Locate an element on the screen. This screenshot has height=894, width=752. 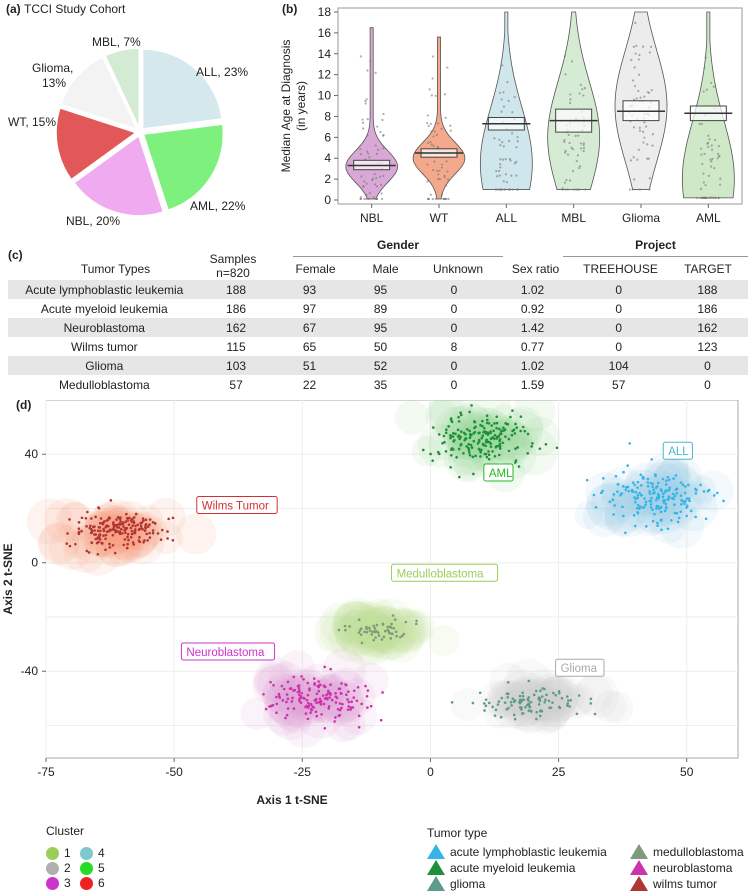
table-cell: 0.77 is located at coordinates (532, 346).